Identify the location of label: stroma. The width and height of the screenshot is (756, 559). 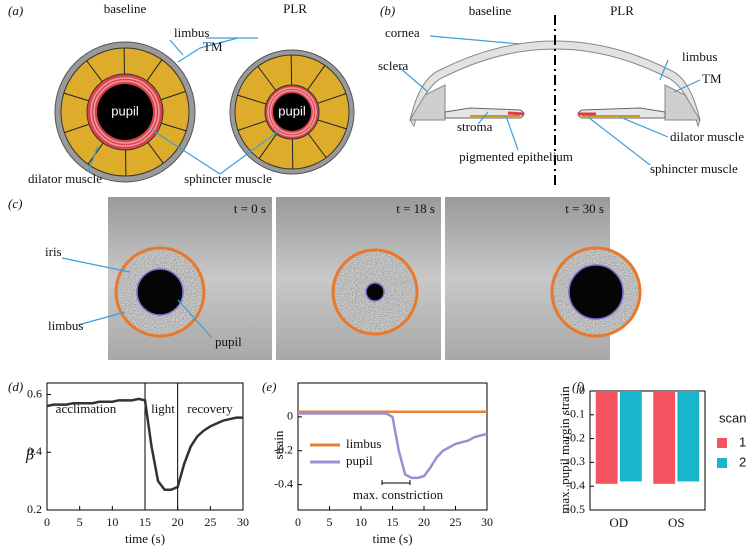
(475, 126).